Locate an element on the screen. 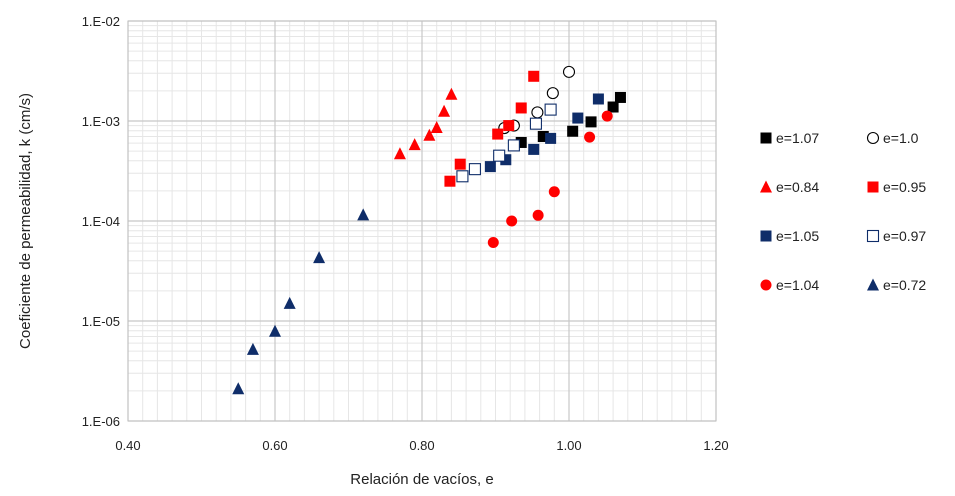  x-axis-ticks: 0.40 0.60 0.80 1.00 1.20 is located at coordinates (421, 445).